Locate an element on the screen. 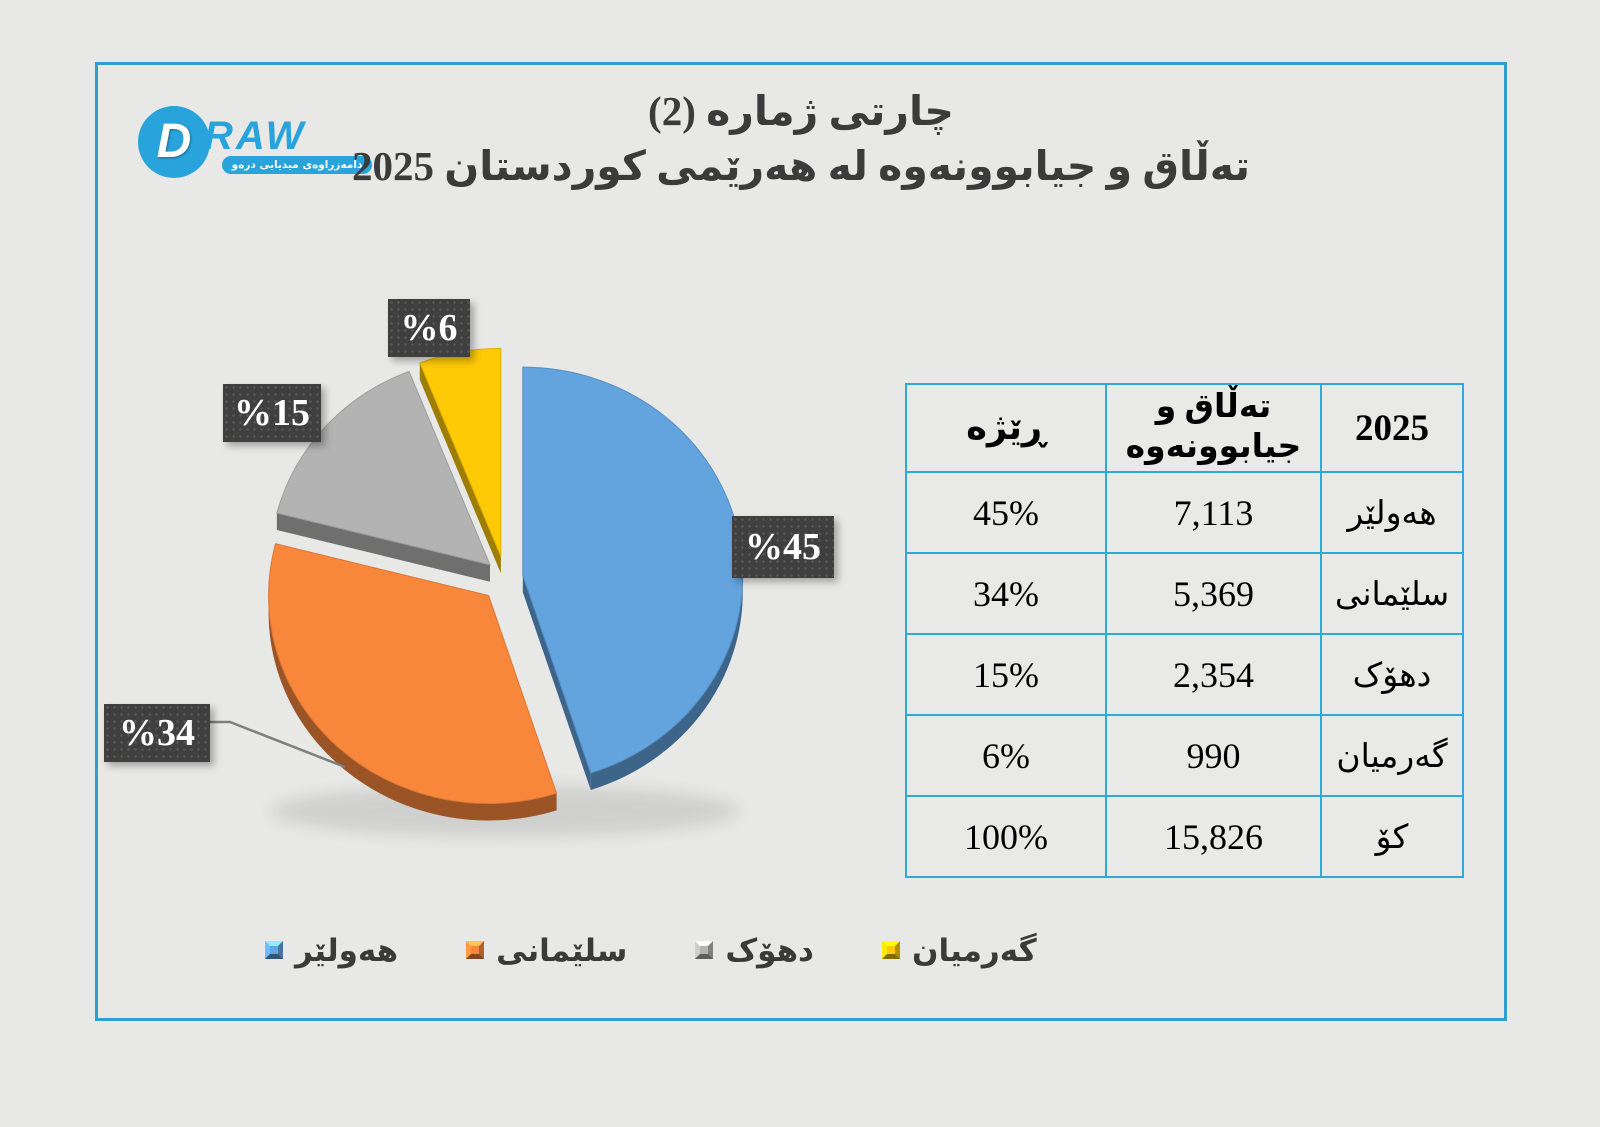 The image size is (1600, 1127). legend-marker-yellow-icon is located at coordinates (890, 950).